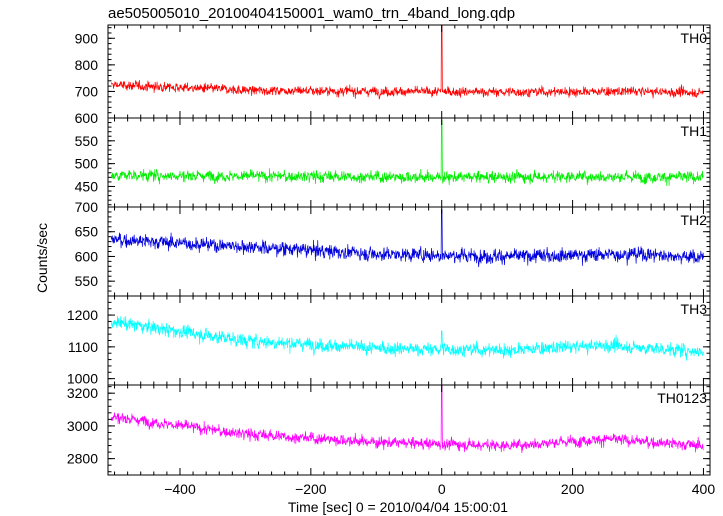 Image resolution: width=723 pixels, height=516 pixels. I want to click on x-tick-label: −200, so click(311, 489).